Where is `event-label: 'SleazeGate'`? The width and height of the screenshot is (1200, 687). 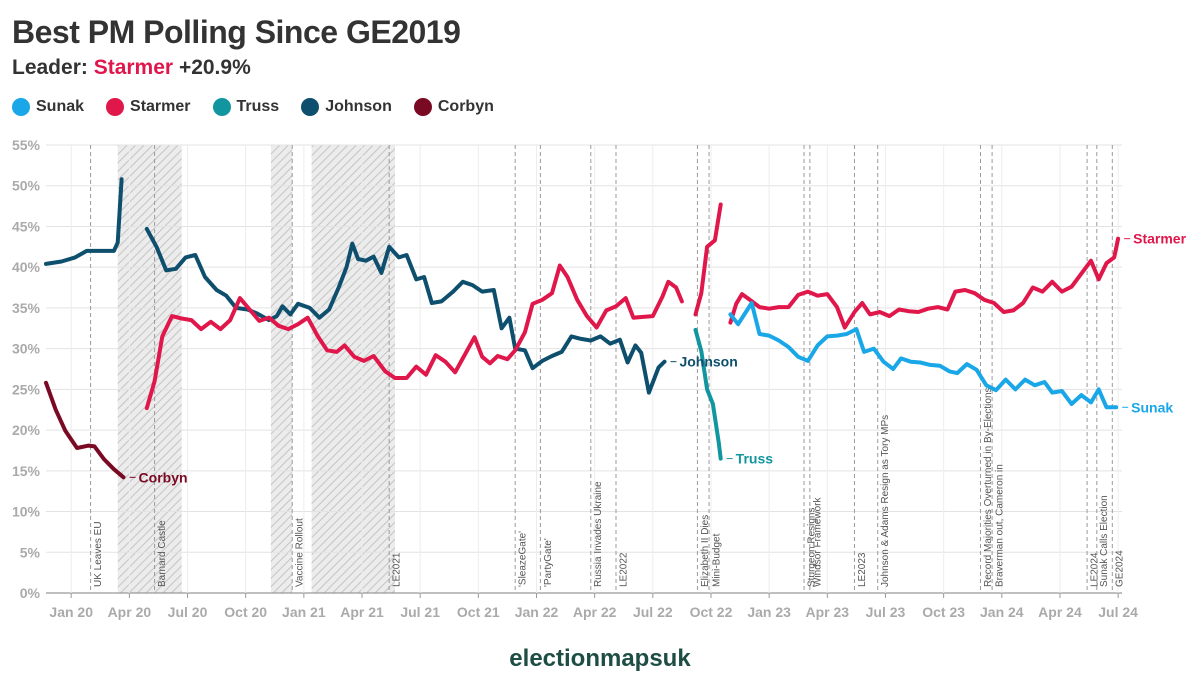 event-label: 'SleazeGate' is located at coordinates (523, 559).